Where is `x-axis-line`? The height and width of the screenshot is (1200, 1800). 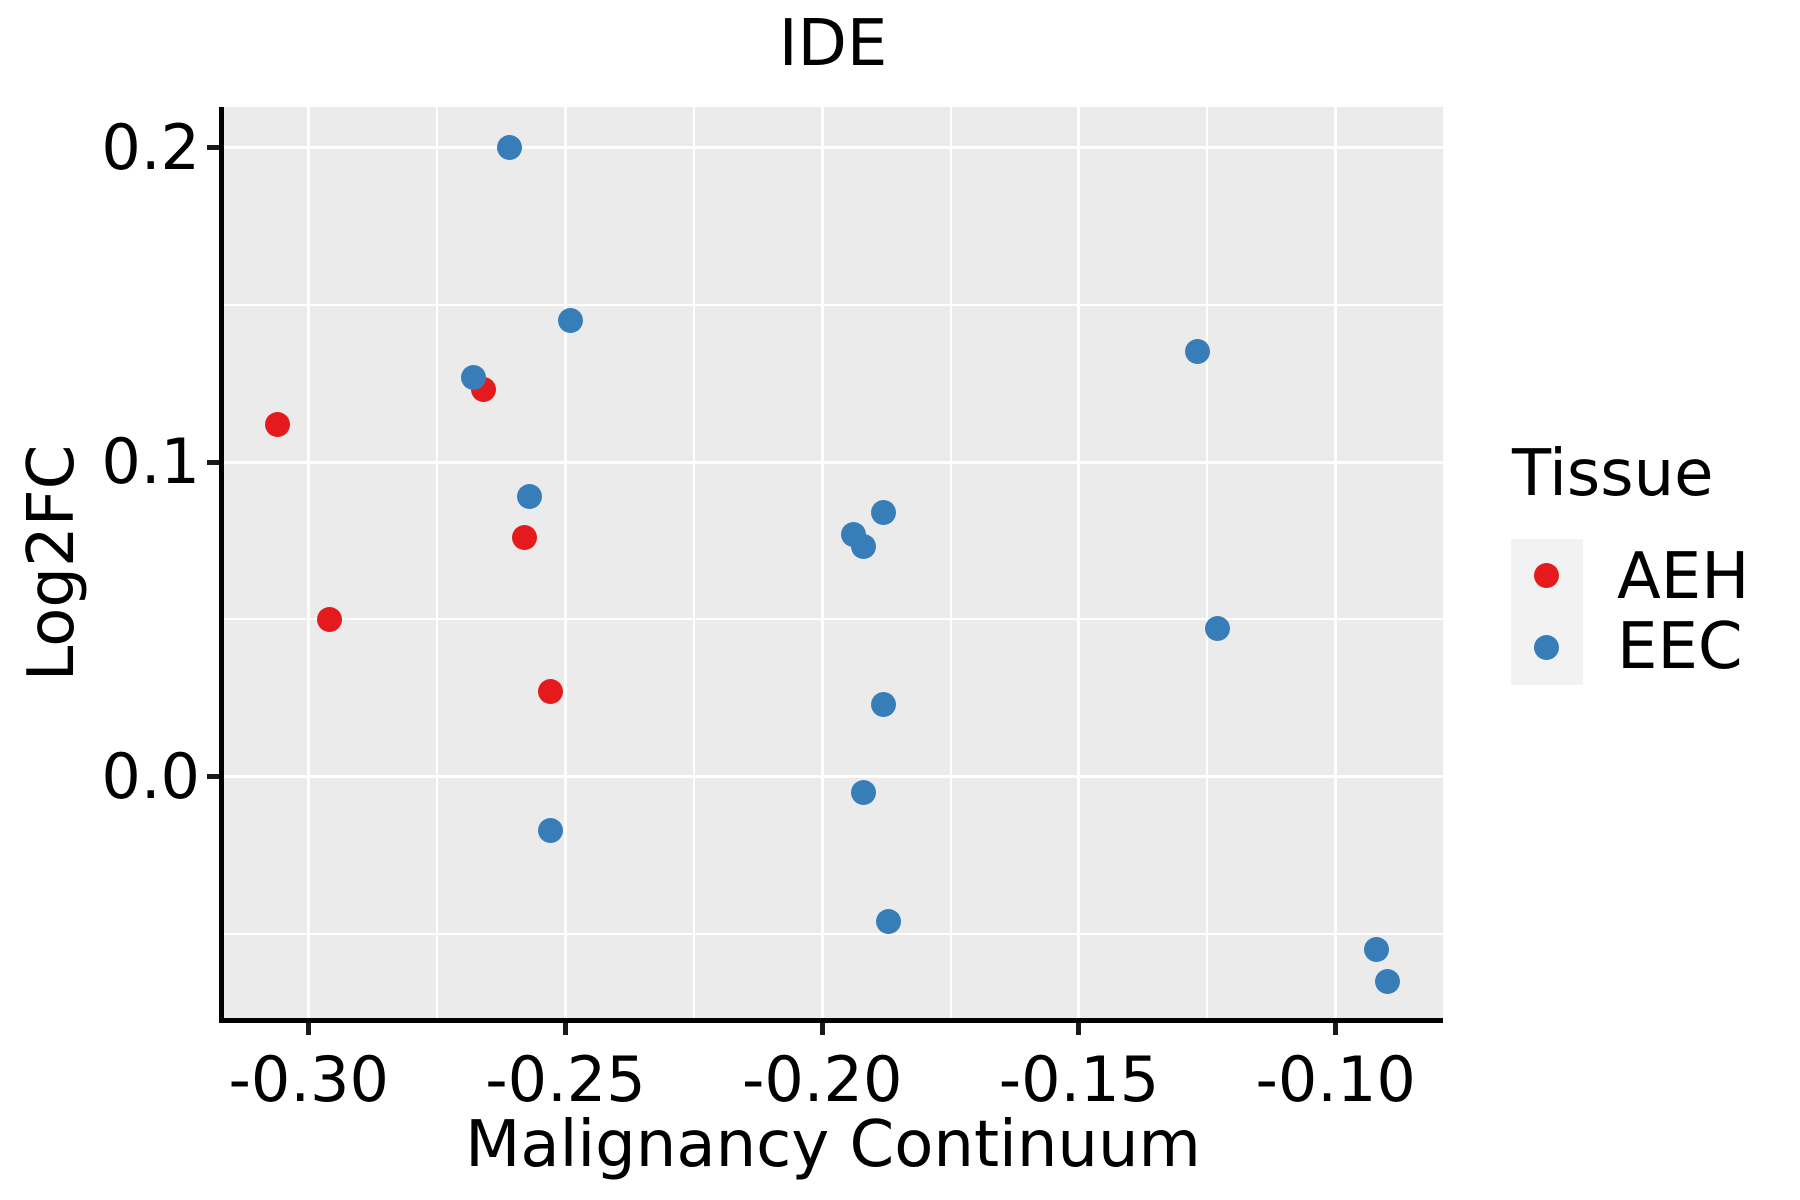 x-axis-line is located at coordinates (831, 1020).